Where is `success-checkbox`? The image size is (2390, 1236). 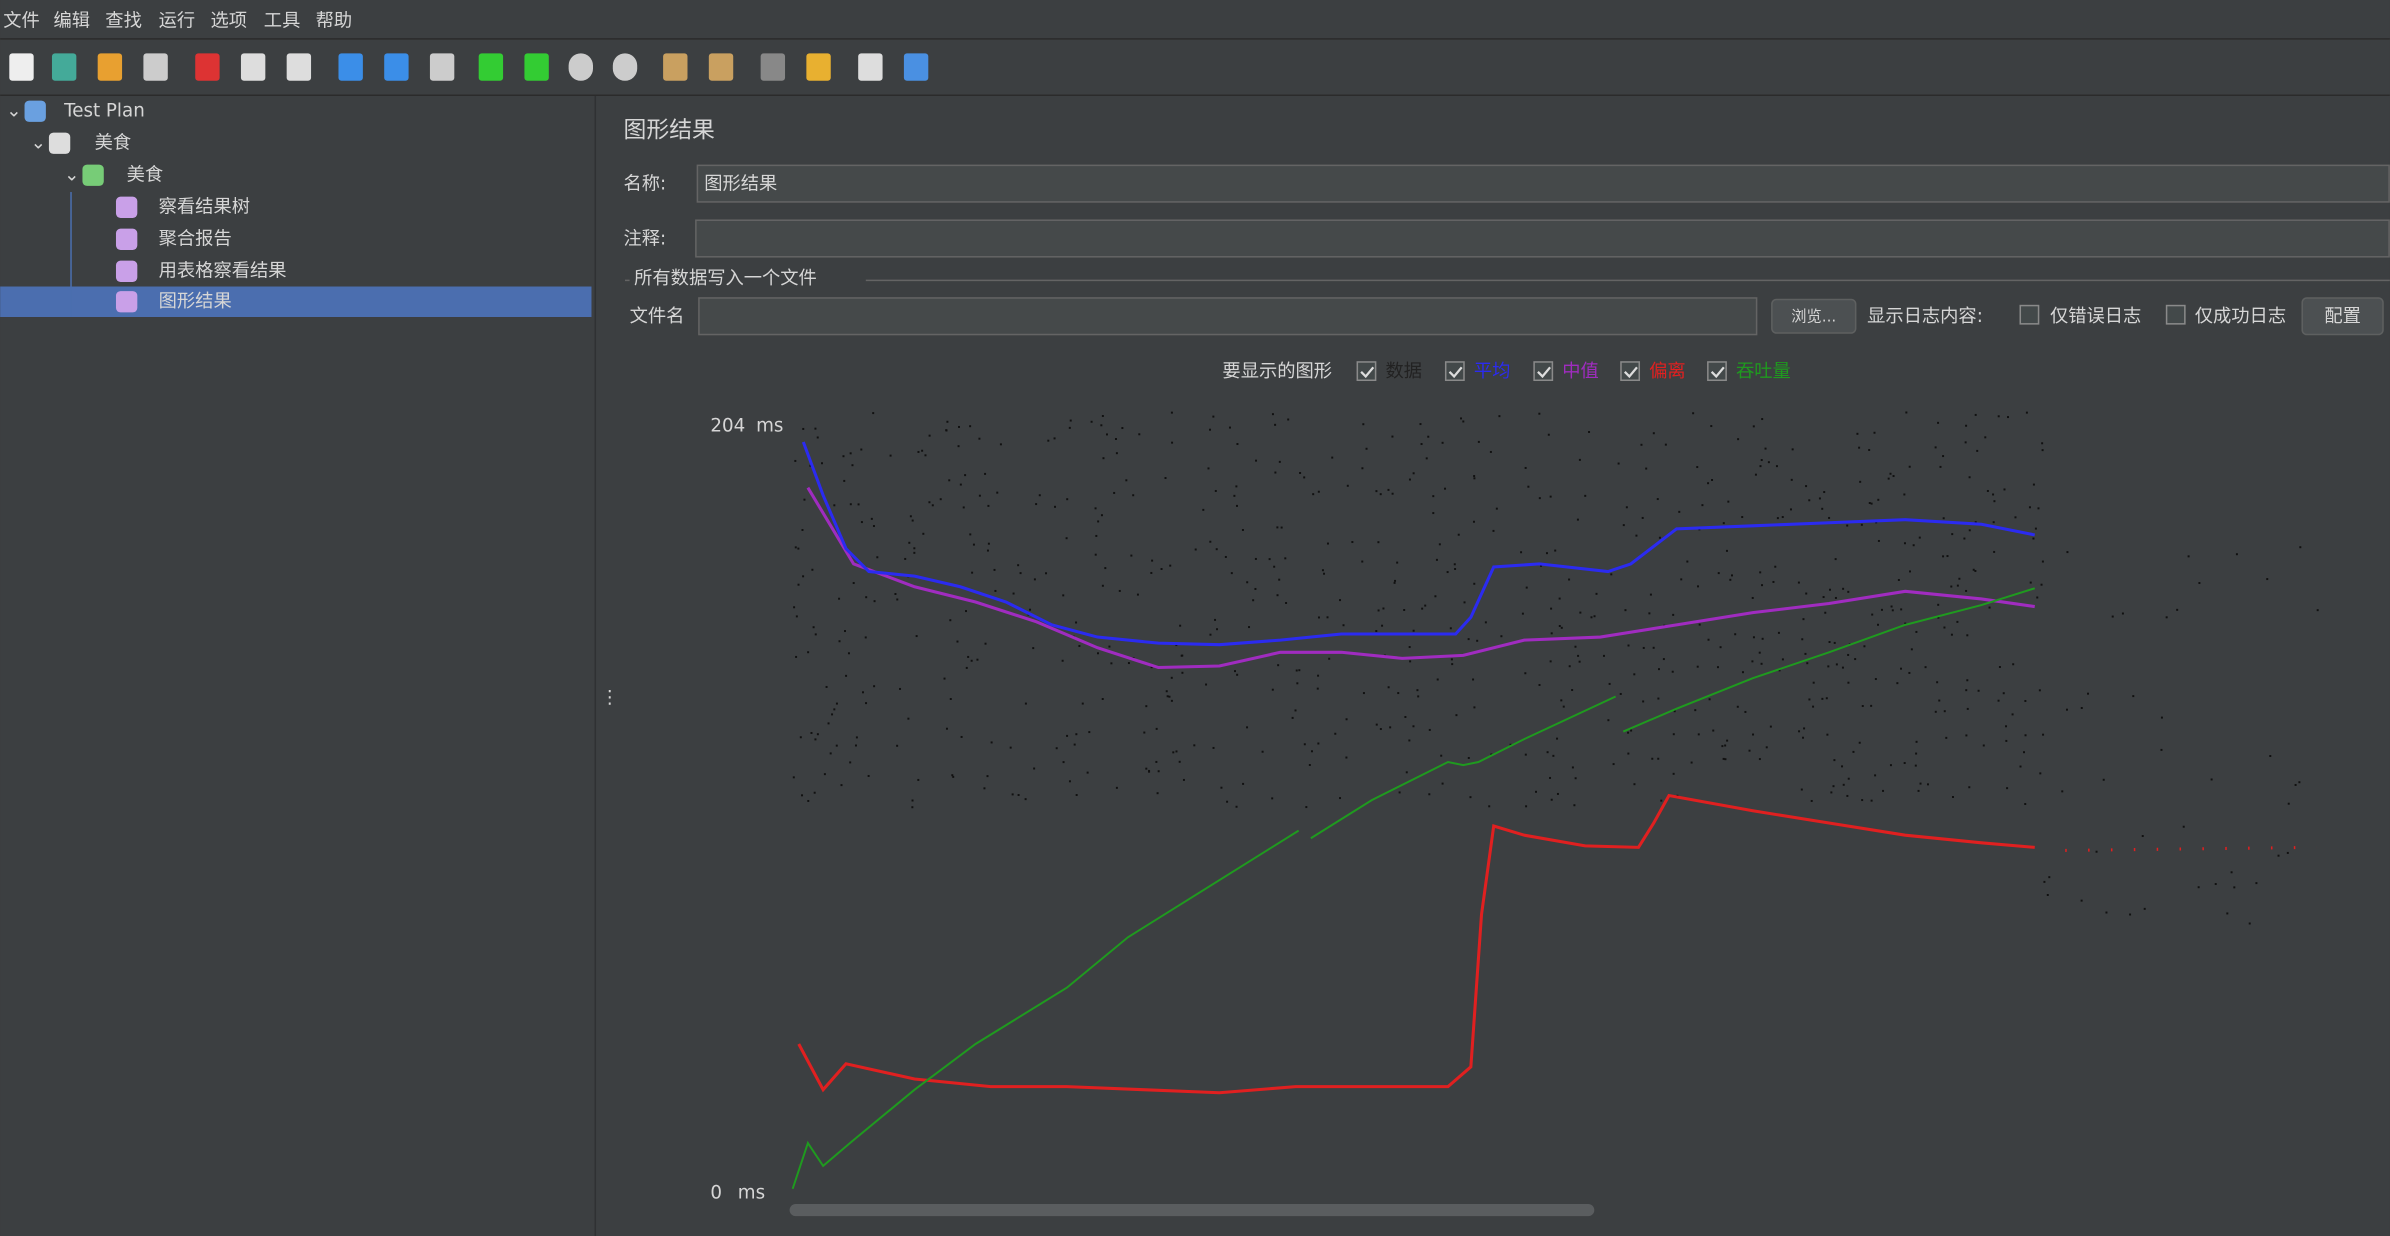
success-checkbox is located at coordinates (2175, 314).